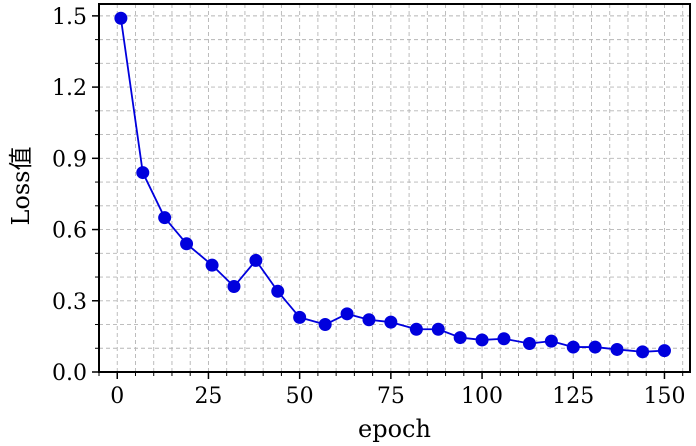  What do you see at coordinates (69, 159) in the screenshot?
I see `y-tick-label: 0.9` at bounding box center [69, 159].